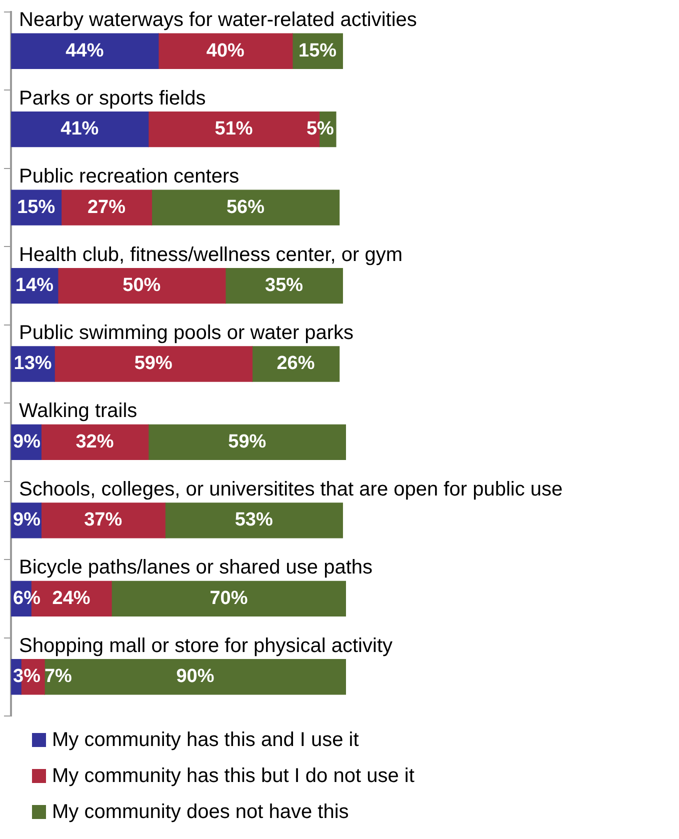  What do you see at coordinates (78, 411) in the screenshot?
I see `y-tick-label: Walking trails` at bounding box center [78, 411].